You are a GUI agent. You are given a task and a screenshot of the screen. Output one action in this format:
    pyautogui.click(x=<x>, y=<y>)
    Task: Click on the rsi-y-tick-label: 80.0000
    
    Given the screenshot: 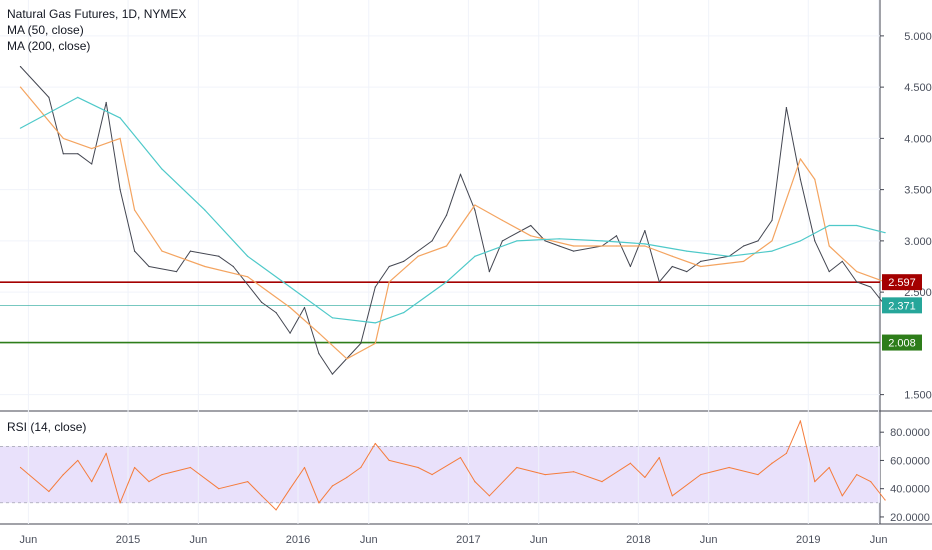 What is the action you would take?
    pyautogui.click(x=910, y=433)
    